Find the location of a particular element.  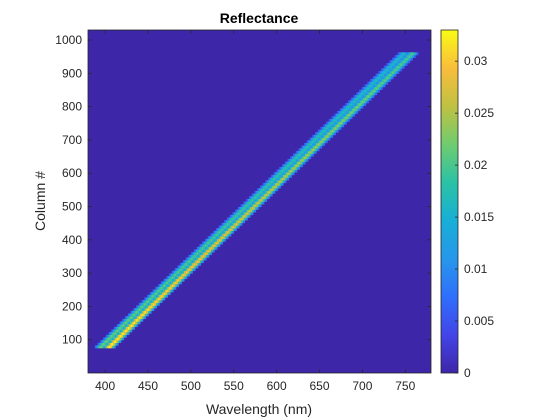

colorbar-tick-label: 0.02 is located at coordinates (476, 165).